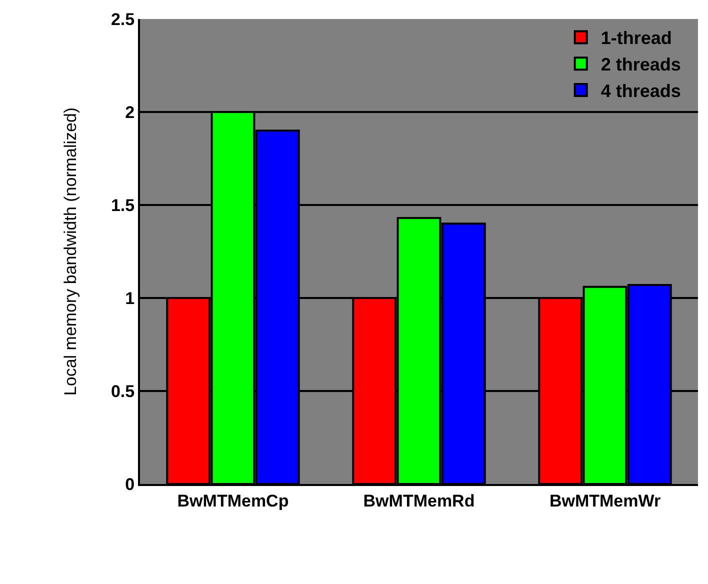 Image resolution: width=708 pixels, height=584 pixels. Describe the element at coordinates (605, 500) in the screenshot. I see `x-tick-label: BwMTMemWr` at that location.